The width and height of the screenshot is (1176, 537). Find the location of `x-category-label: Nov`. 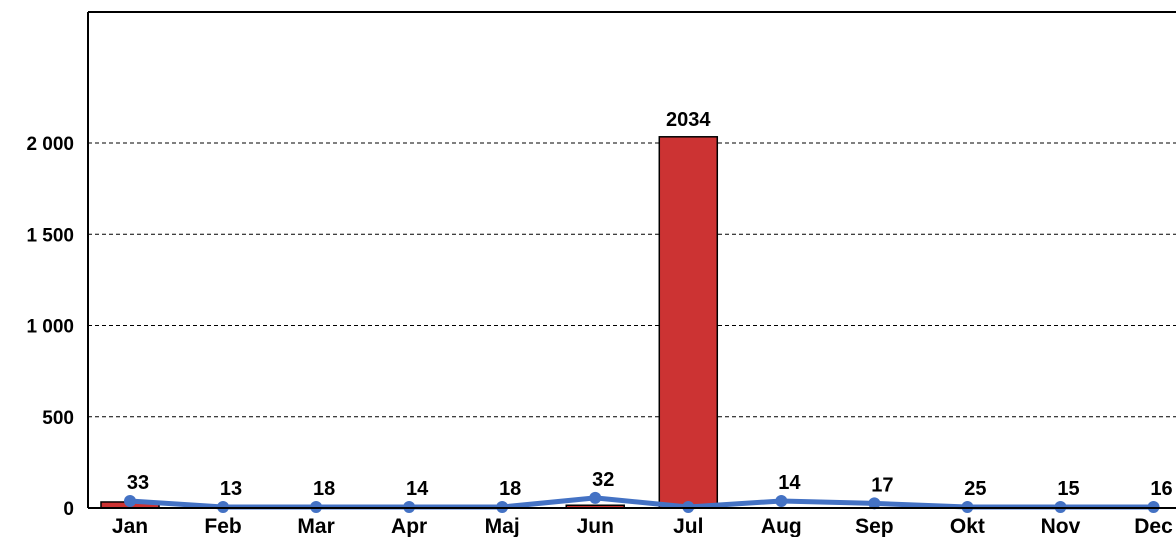

x-category-label: Nov is located at coordinates (1061, 526).